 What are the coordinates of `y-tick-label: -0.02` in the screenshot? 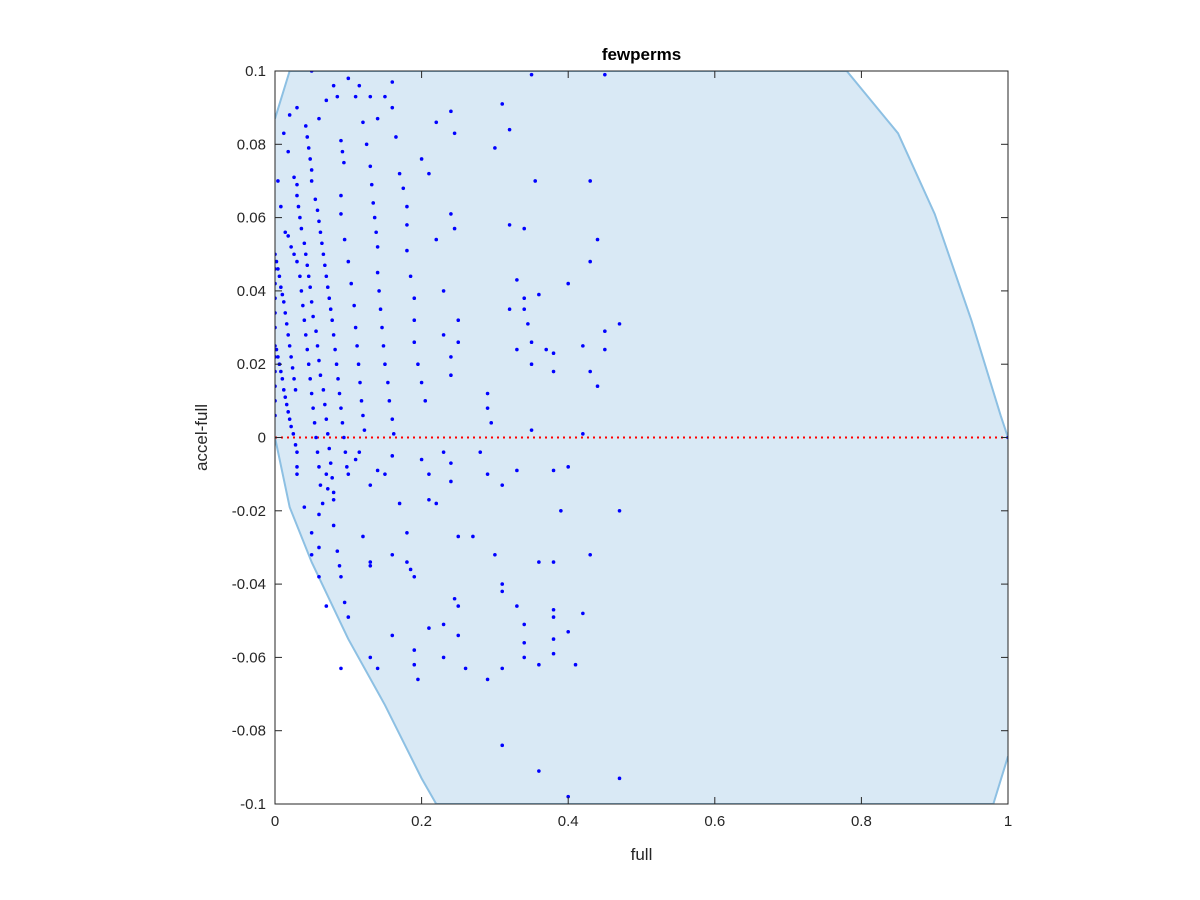 It's located at (249, 511).